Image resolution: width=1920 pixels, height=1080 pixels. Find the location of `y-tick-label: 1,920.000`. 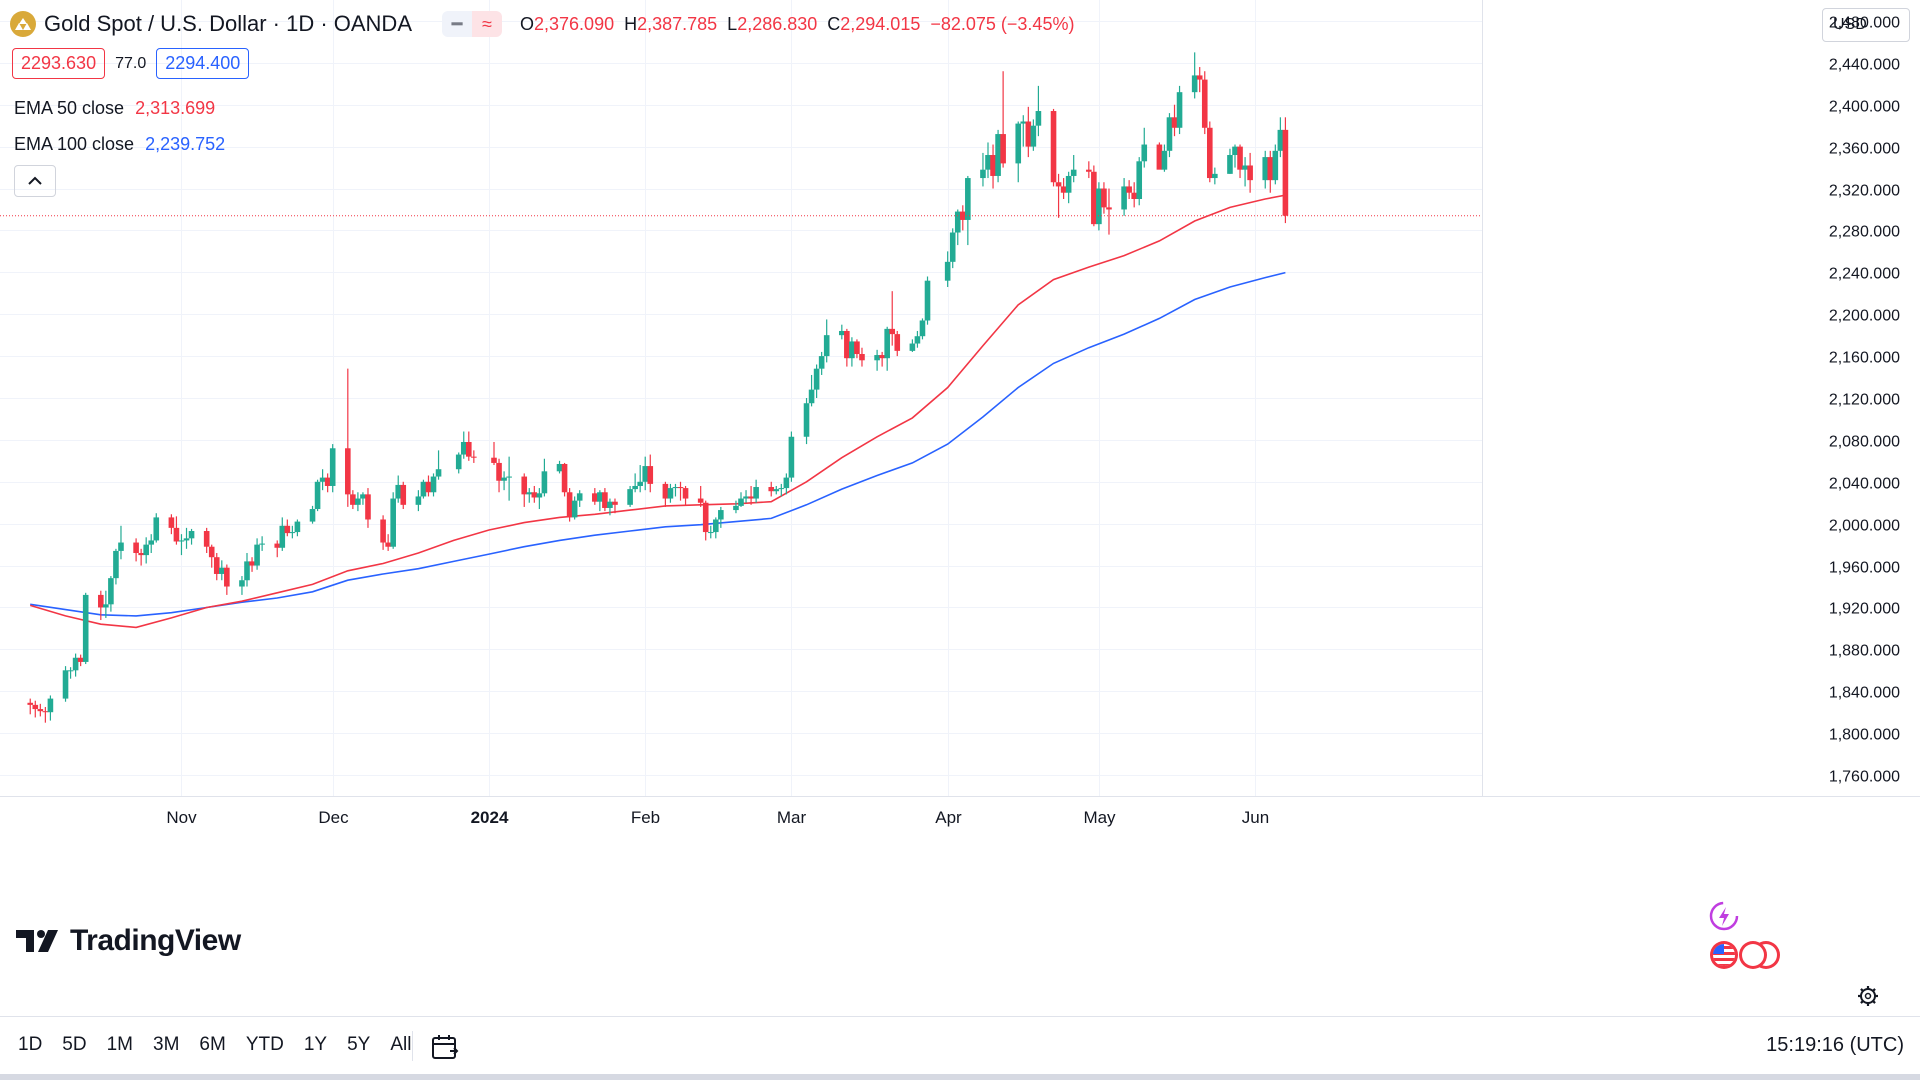

y-tick-label: 1,920.000 is located at coordinates (1864, 609).